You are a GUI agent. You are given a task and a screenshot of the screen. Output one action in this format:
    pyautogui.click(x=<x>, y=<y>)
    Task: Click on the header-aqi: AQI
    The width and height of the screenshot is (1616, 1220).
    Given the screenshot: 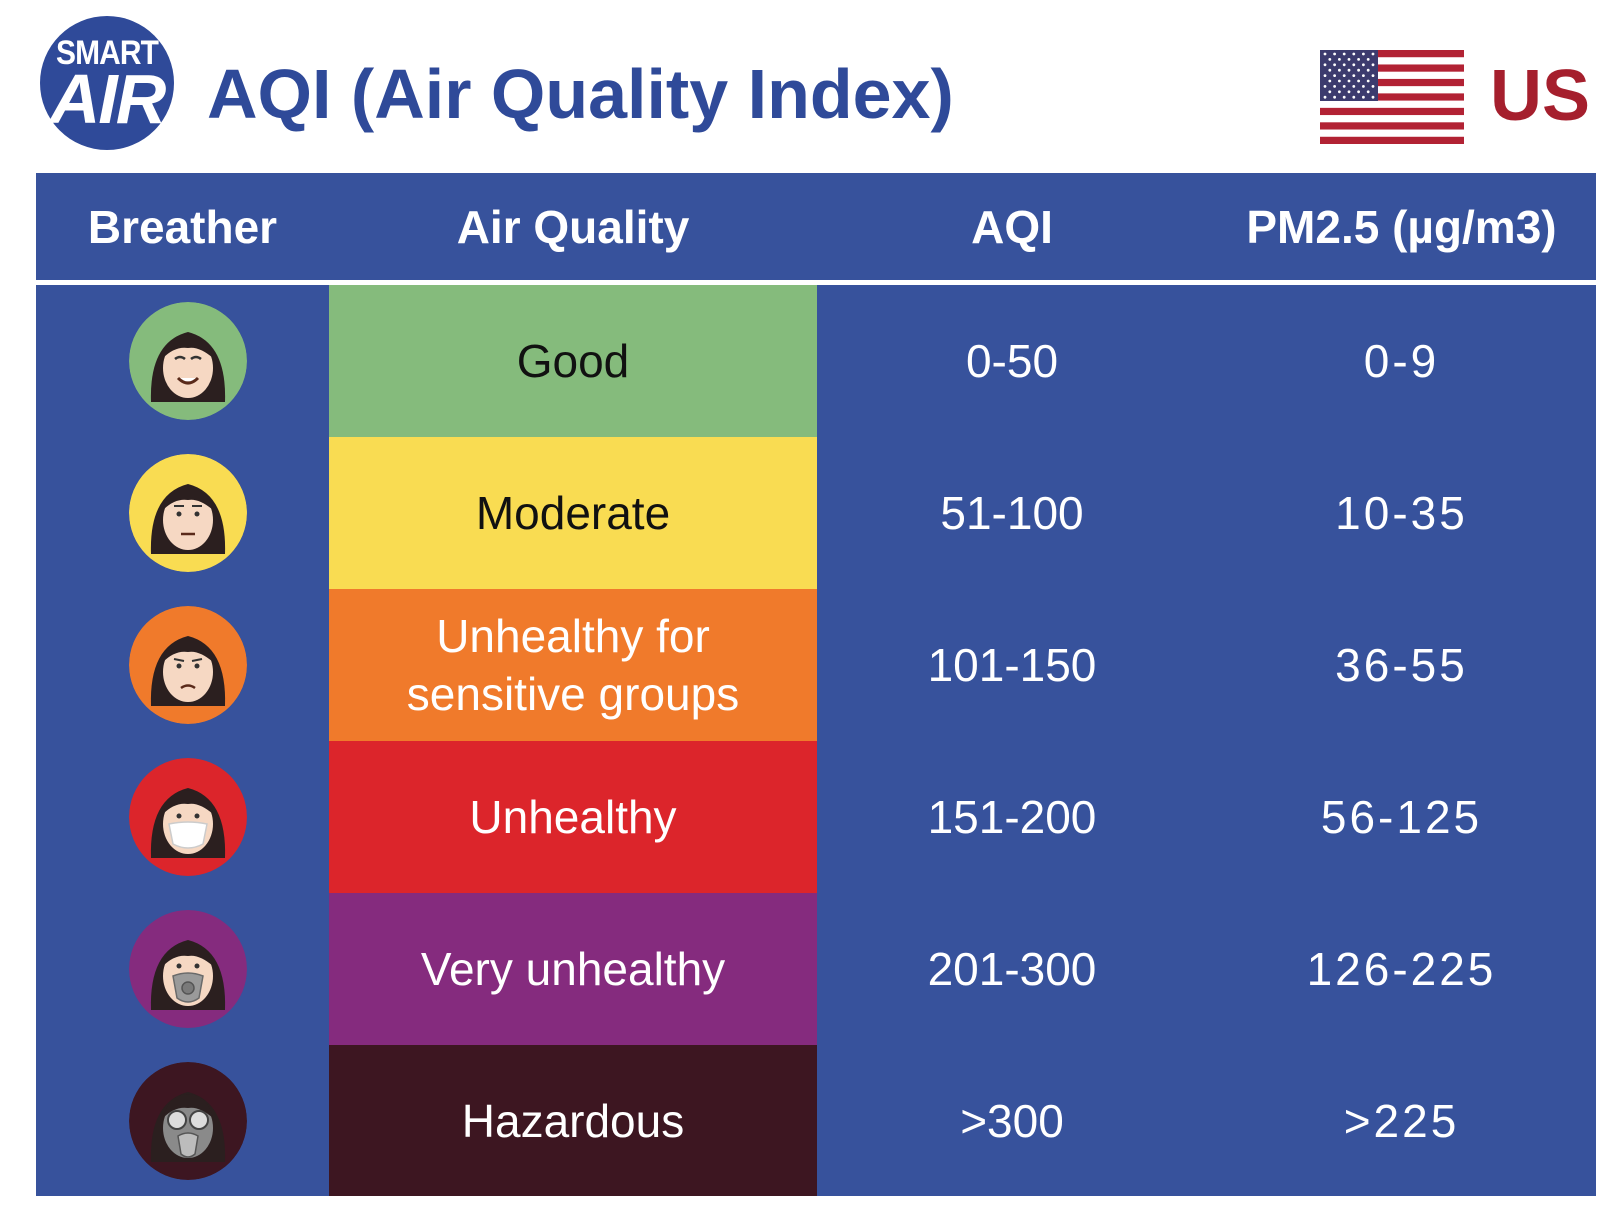 What is the action you would take?
    pyautogui.click(x=1012, y=227)
    